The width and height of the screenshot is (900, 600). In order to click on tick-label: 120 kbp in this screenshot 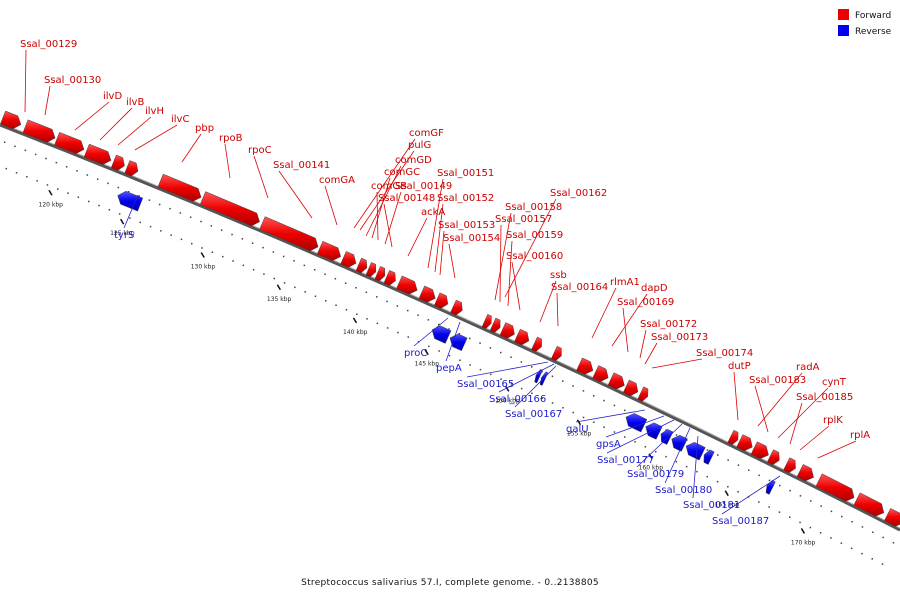, I will do `click(51, 204)`.